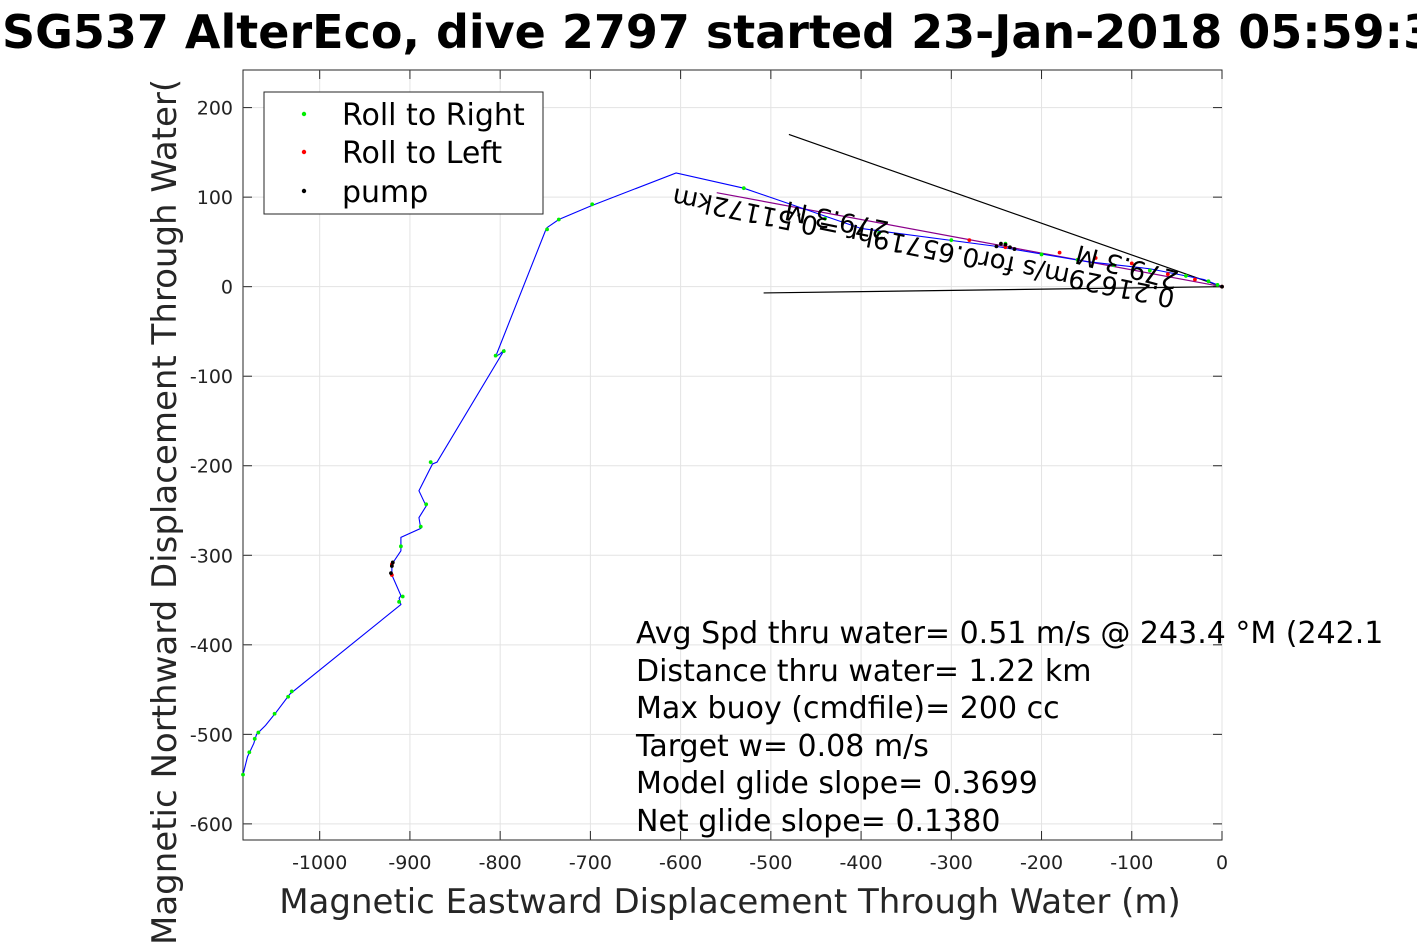 The width and height of the screenshot is (1417, 945). Describe the element at coordinates (319, 863) in the screenshot. I see `x-tick-label: -1000` at that location.